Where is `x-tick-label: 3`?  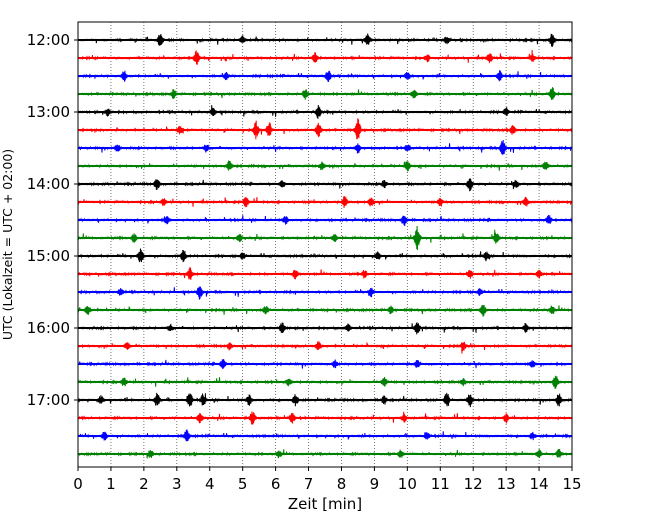
x-tick-label: 3 is located at coordinates (177, 484).